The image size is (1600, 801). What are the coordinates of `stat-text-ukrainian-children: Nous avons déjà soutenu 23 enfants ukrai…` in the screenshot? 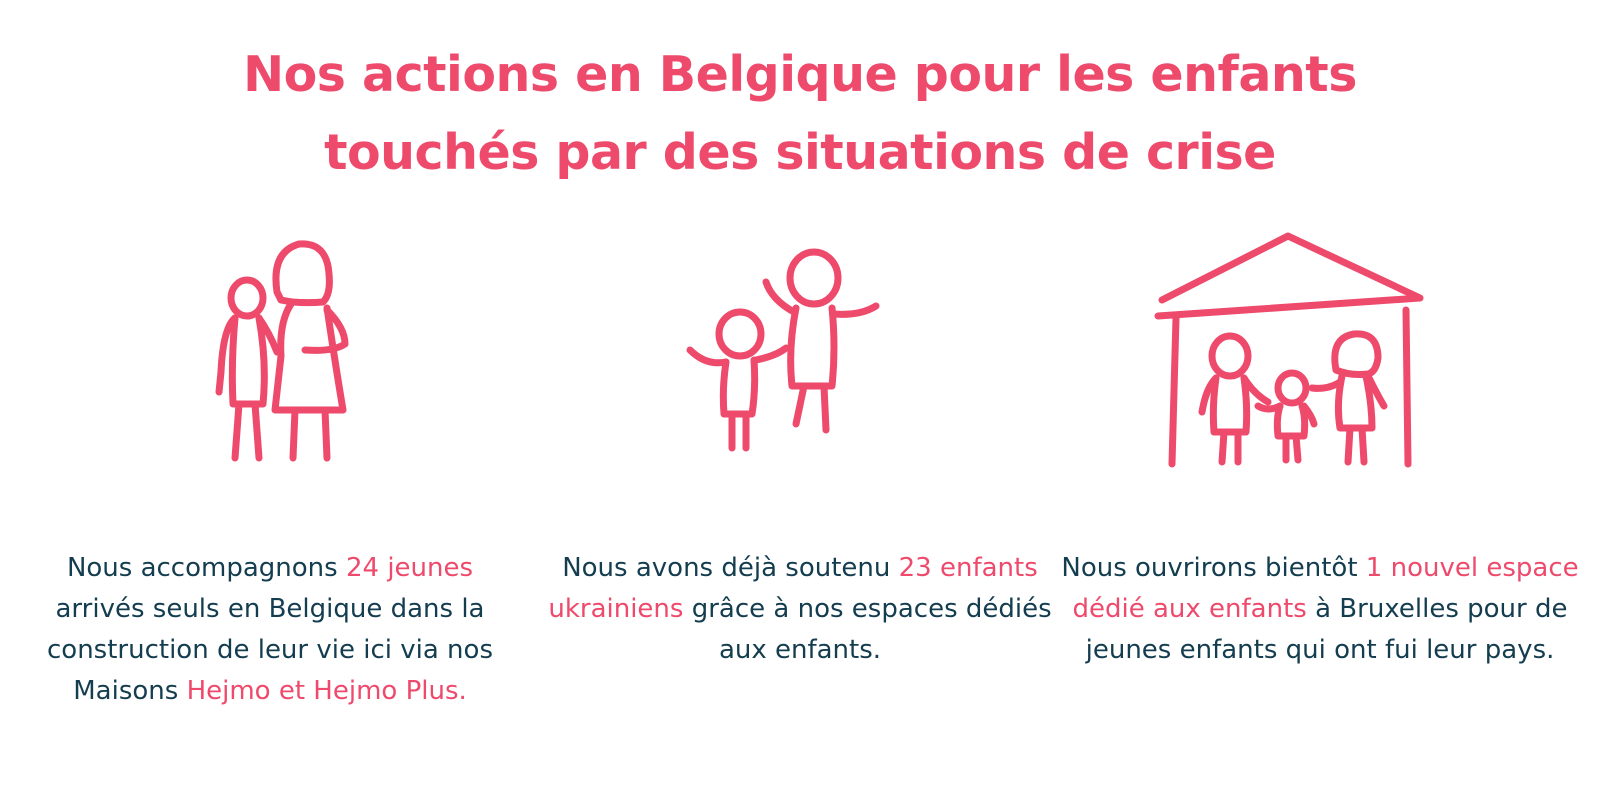 It's located at (800, 609).